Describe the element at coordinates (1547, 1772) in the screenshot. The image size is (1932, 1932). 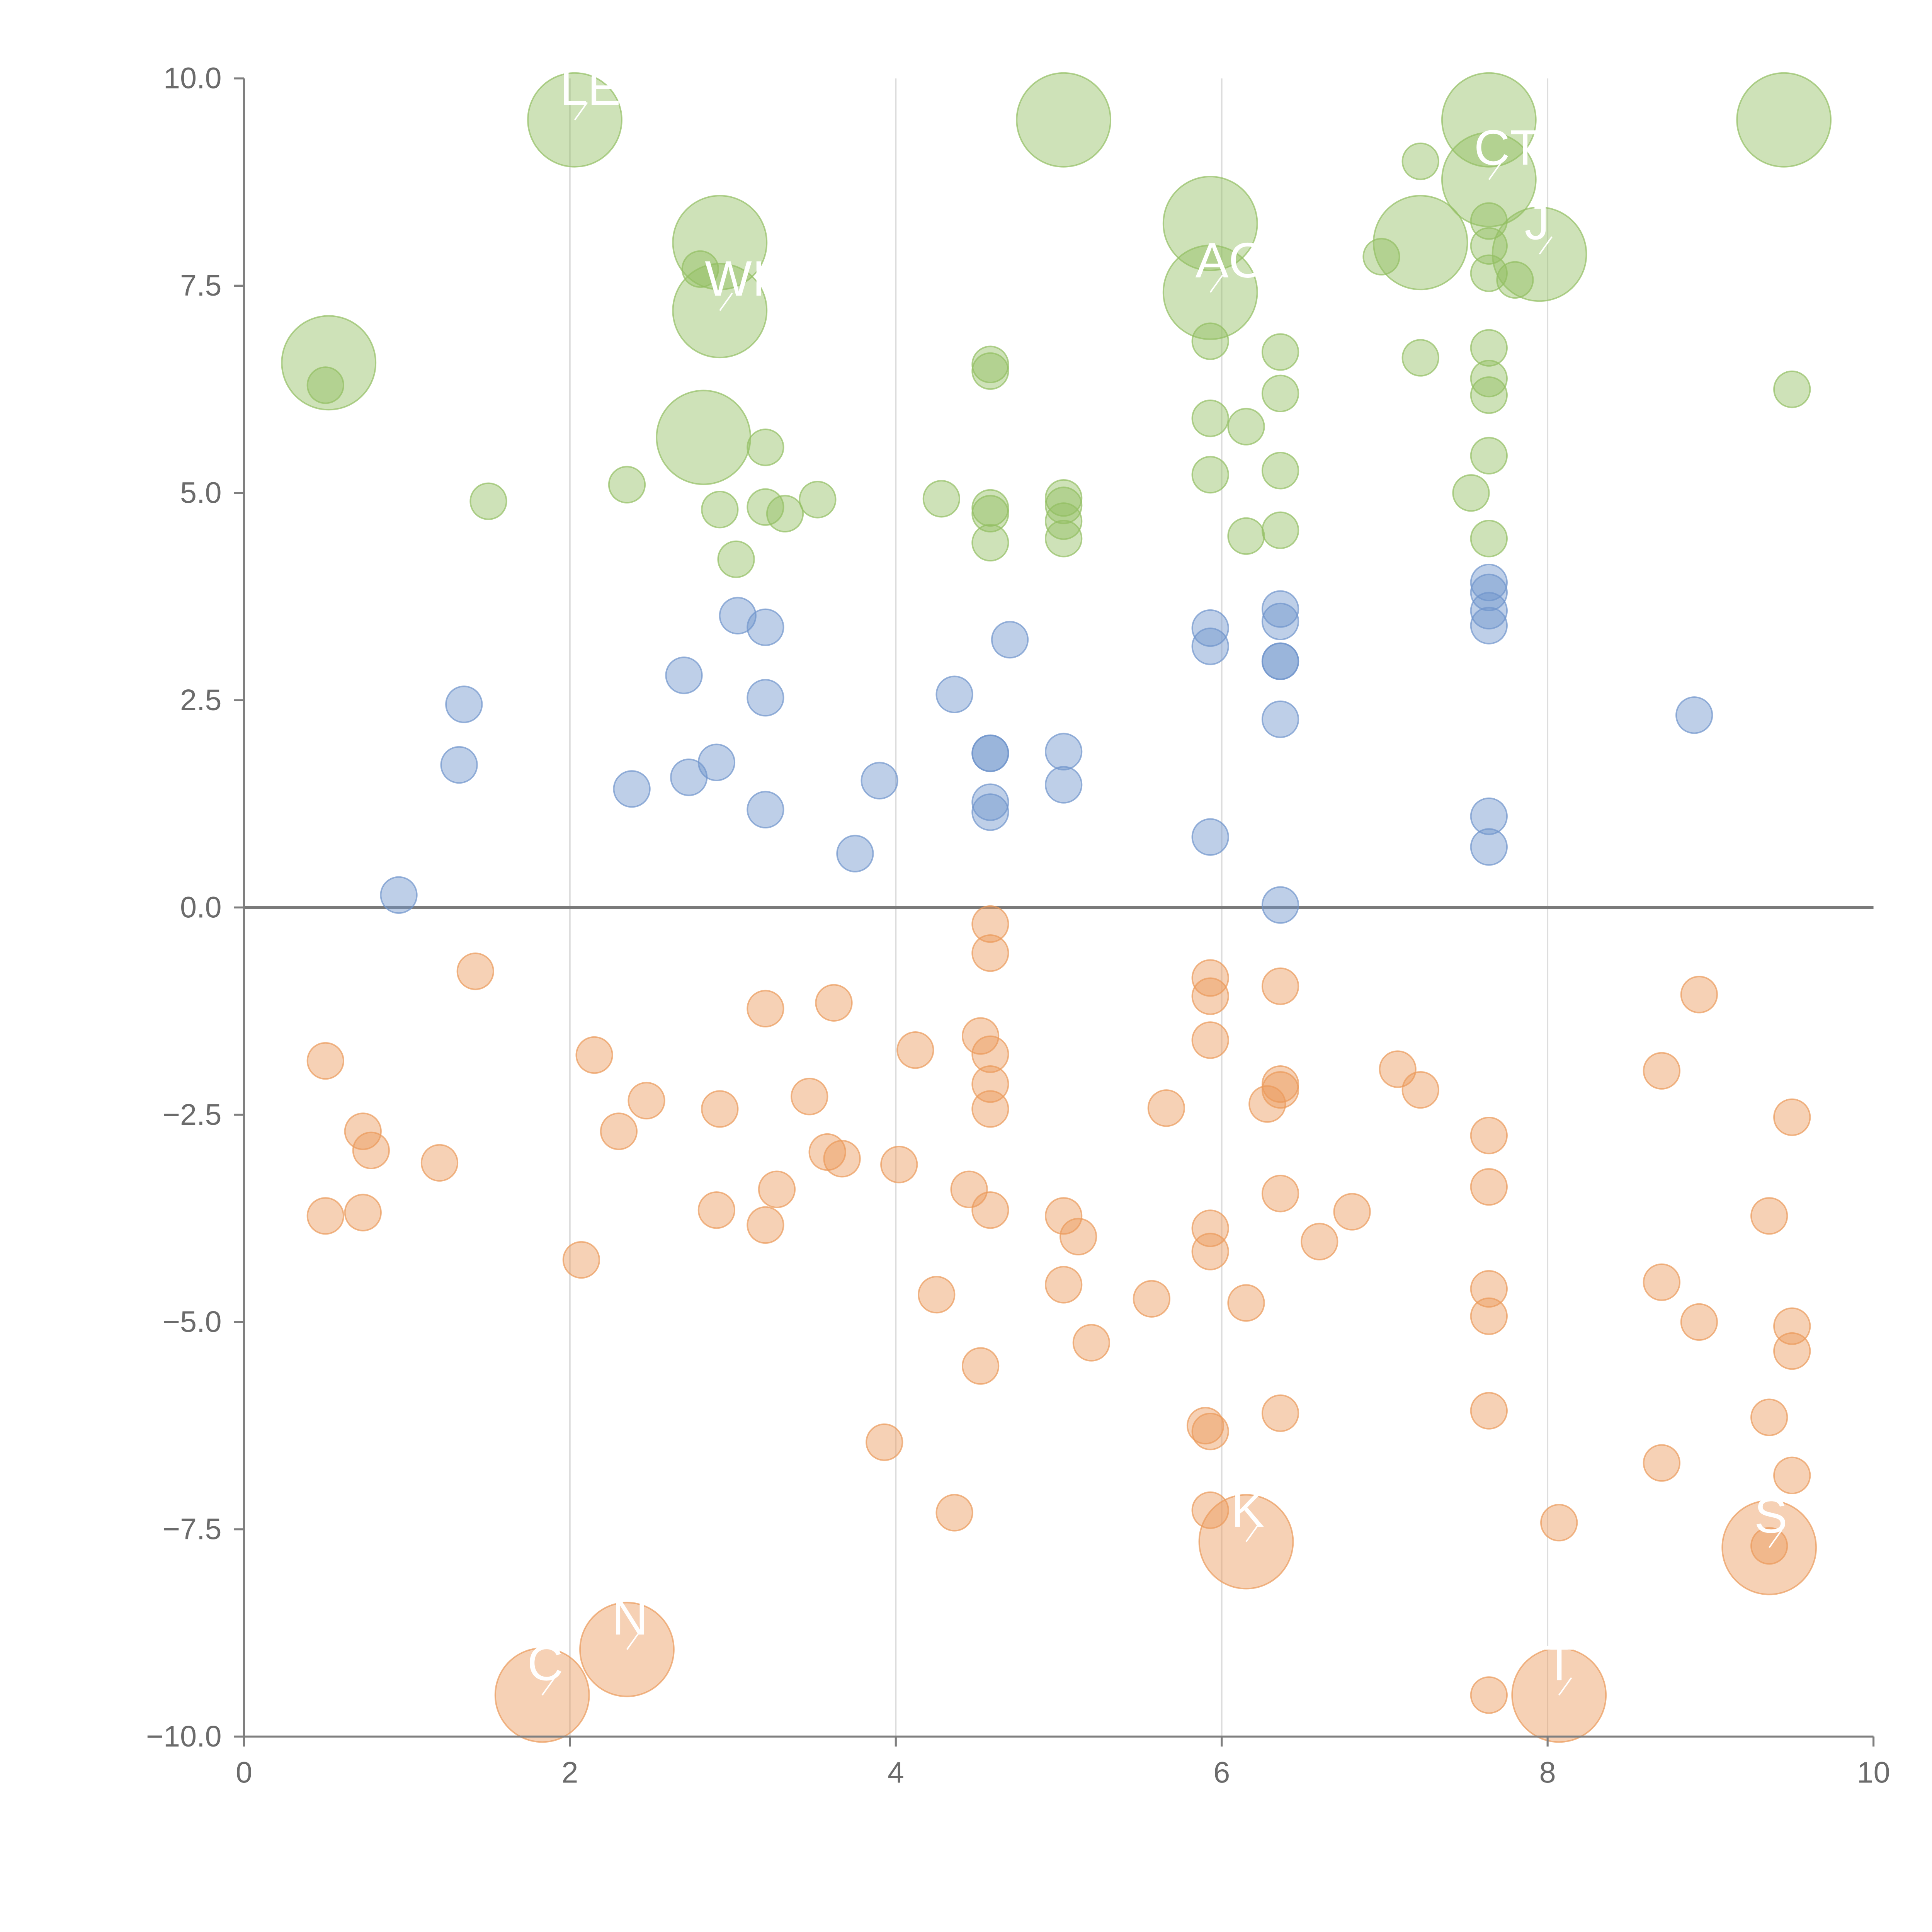
I see `x-tick-label: 8` at that location.